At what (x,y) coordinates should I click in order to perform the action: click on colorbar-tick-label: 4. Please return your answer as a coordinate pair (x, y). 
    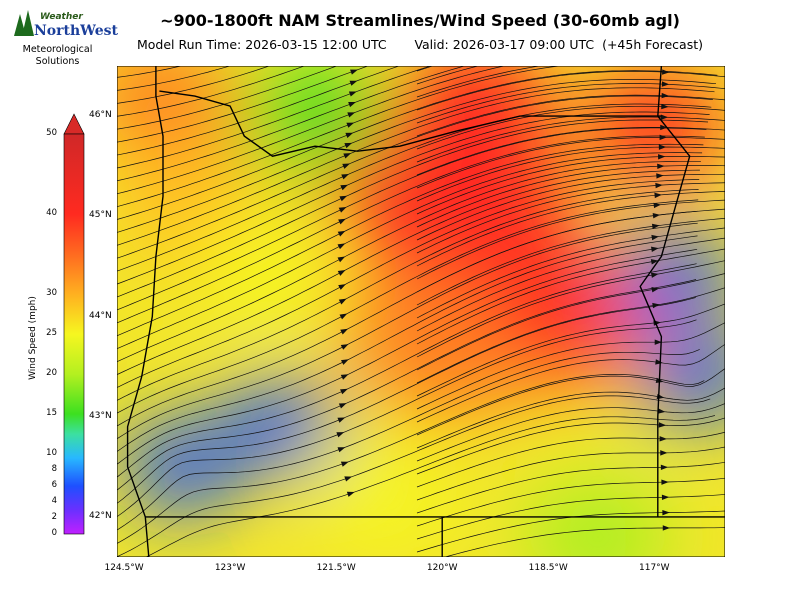
    Looking at the image, I should click on (54, 501).